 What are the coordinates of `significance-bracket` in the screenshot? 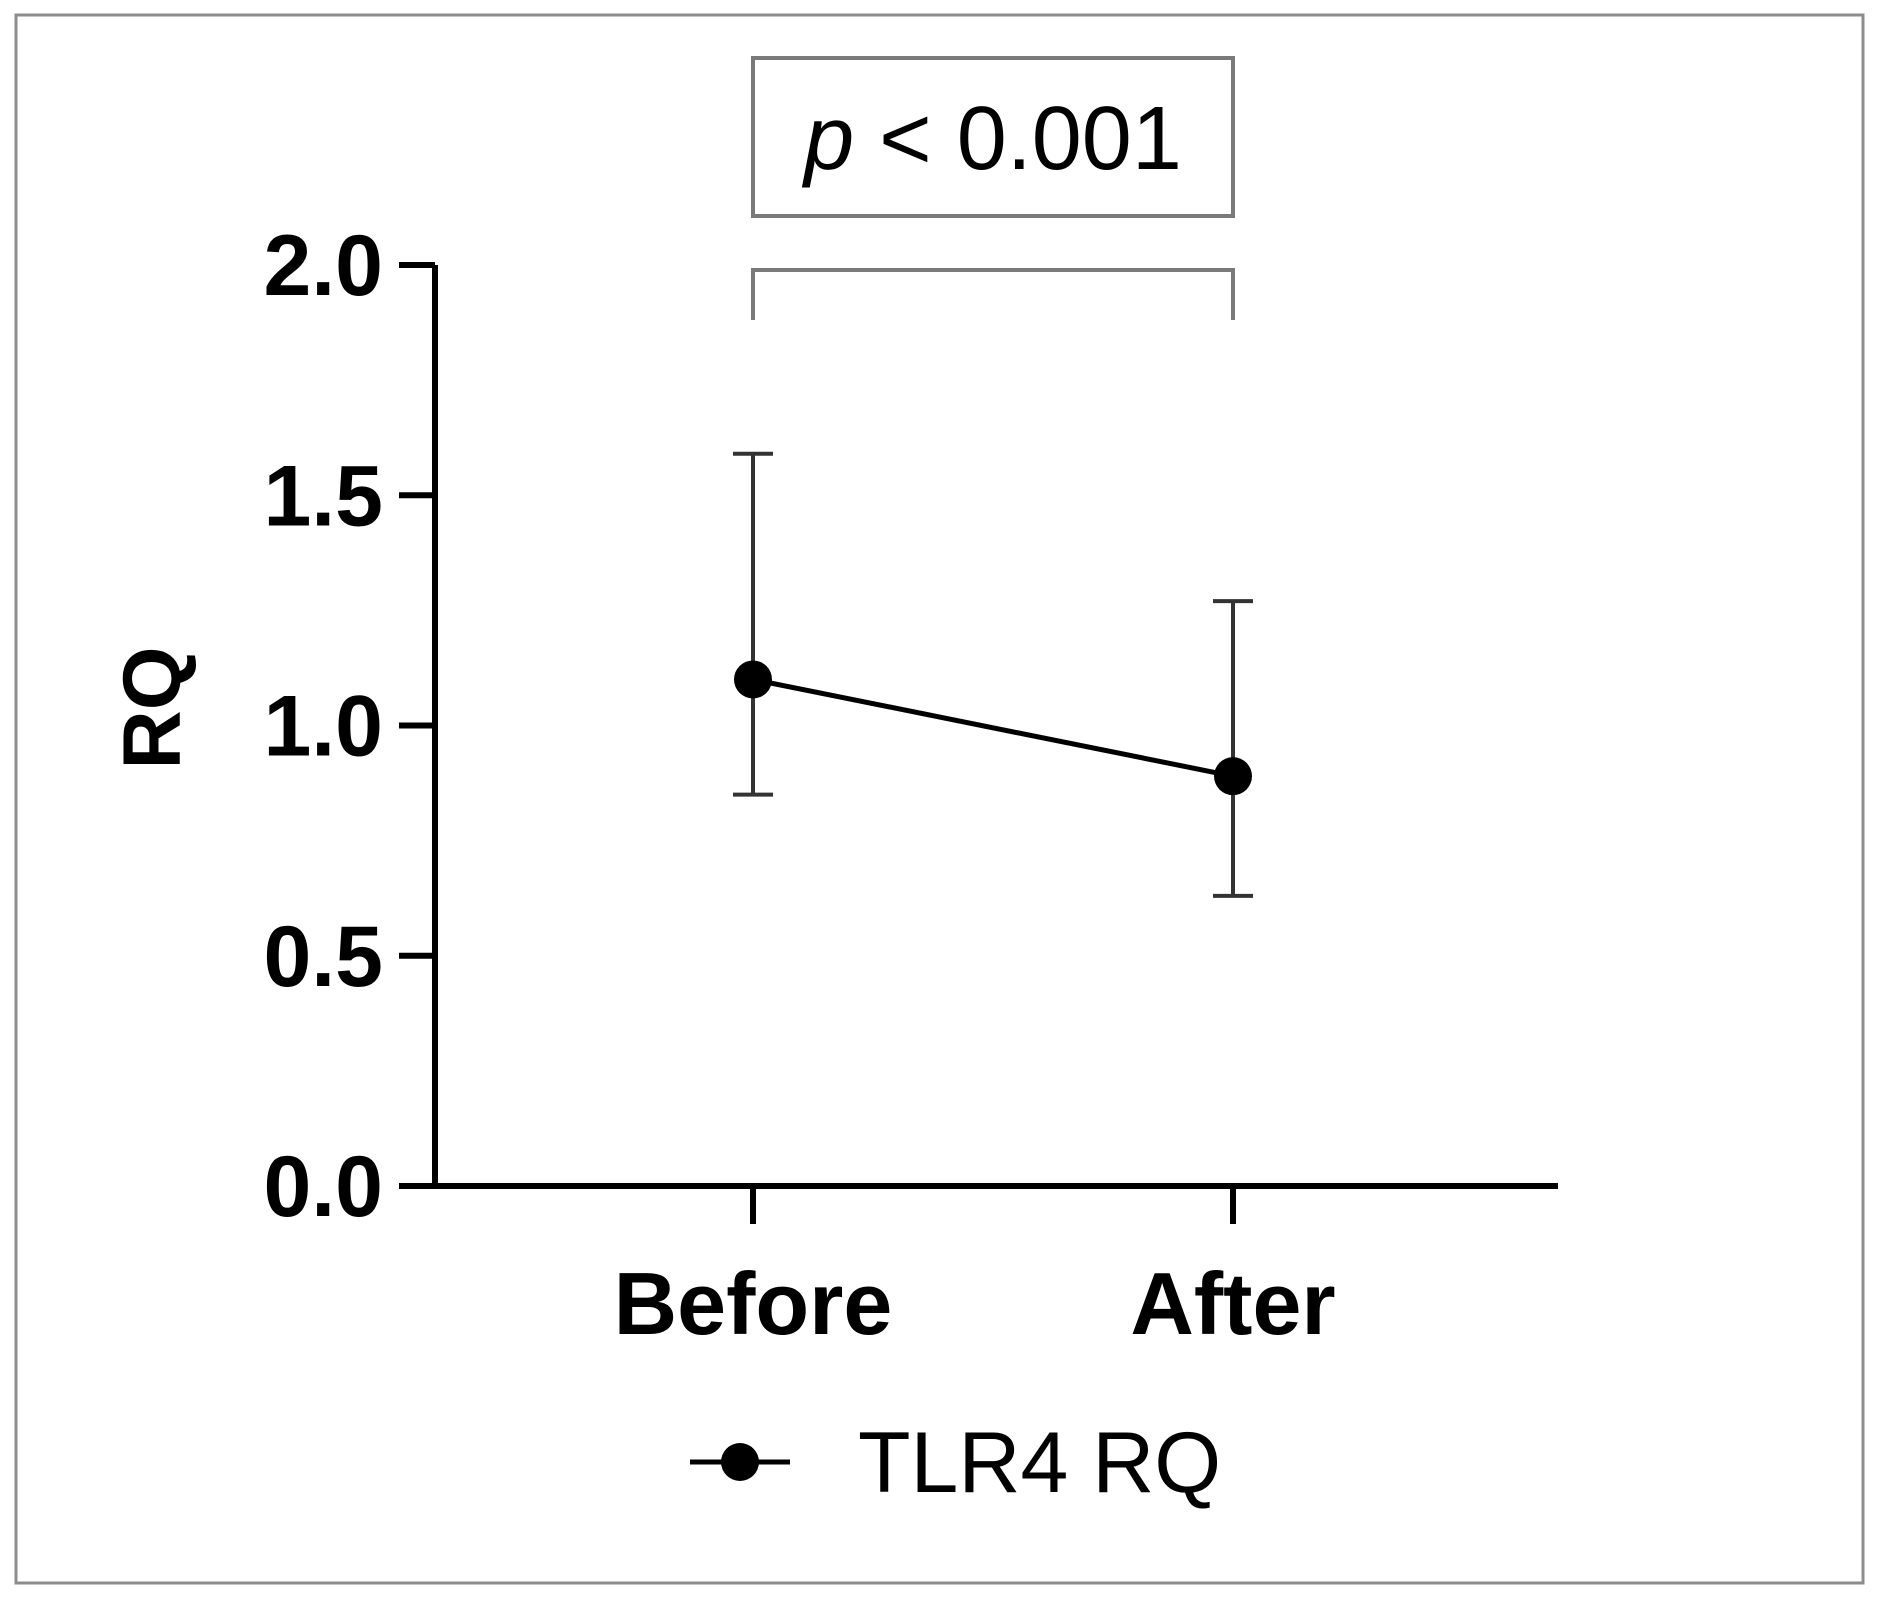 It's located at (993, 294).